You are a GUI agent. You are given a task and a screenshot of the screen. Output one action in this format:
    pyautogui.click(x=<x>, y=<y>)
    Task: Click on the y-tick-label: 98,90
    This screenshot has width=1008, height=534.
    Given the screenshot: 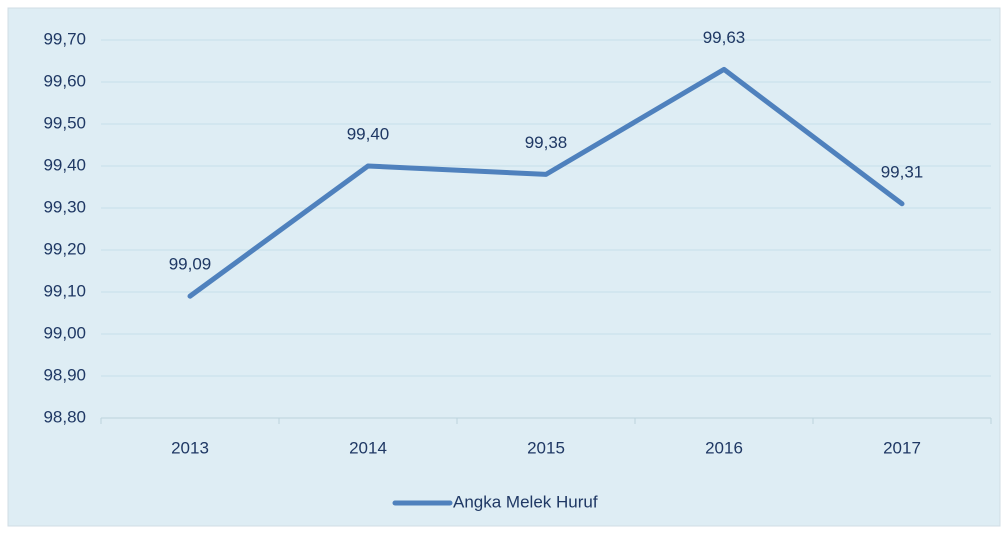 What is the action you would take?
    pyautogui.click(x=64, y=374)
    